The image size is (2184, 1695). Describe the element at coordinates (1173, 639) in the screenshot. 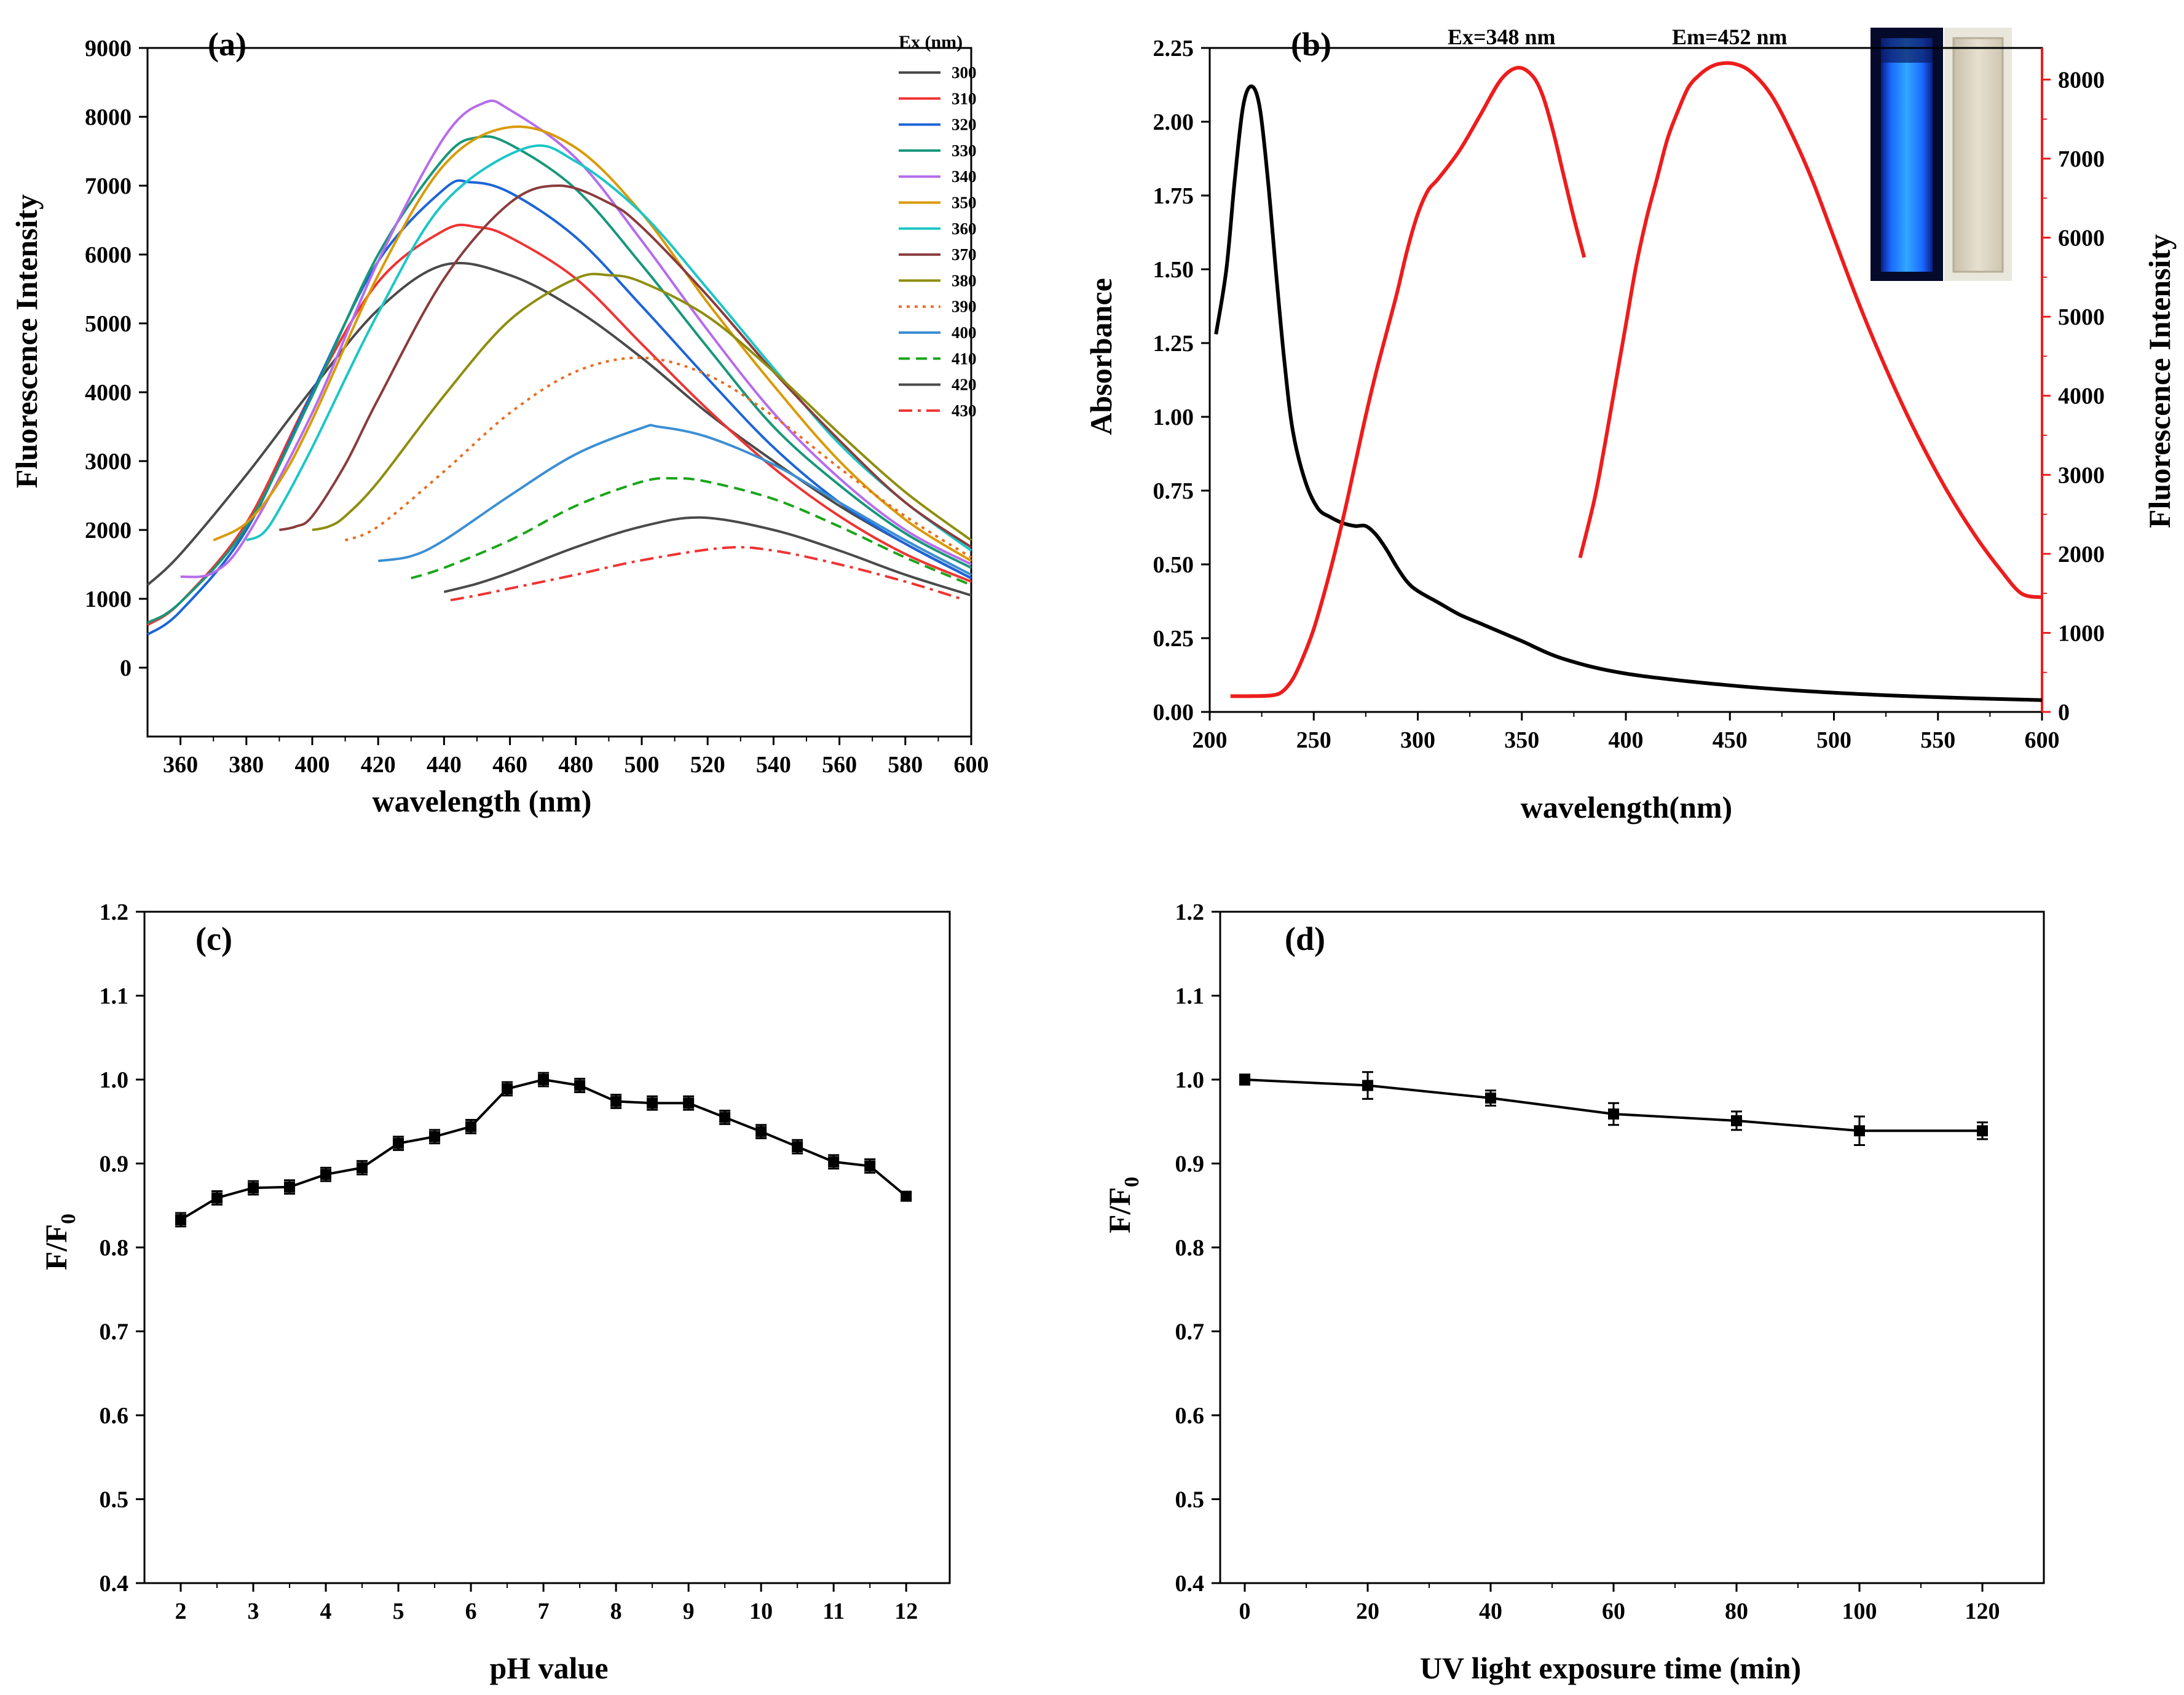

I see `y-tick-label: 0.25` at that location.